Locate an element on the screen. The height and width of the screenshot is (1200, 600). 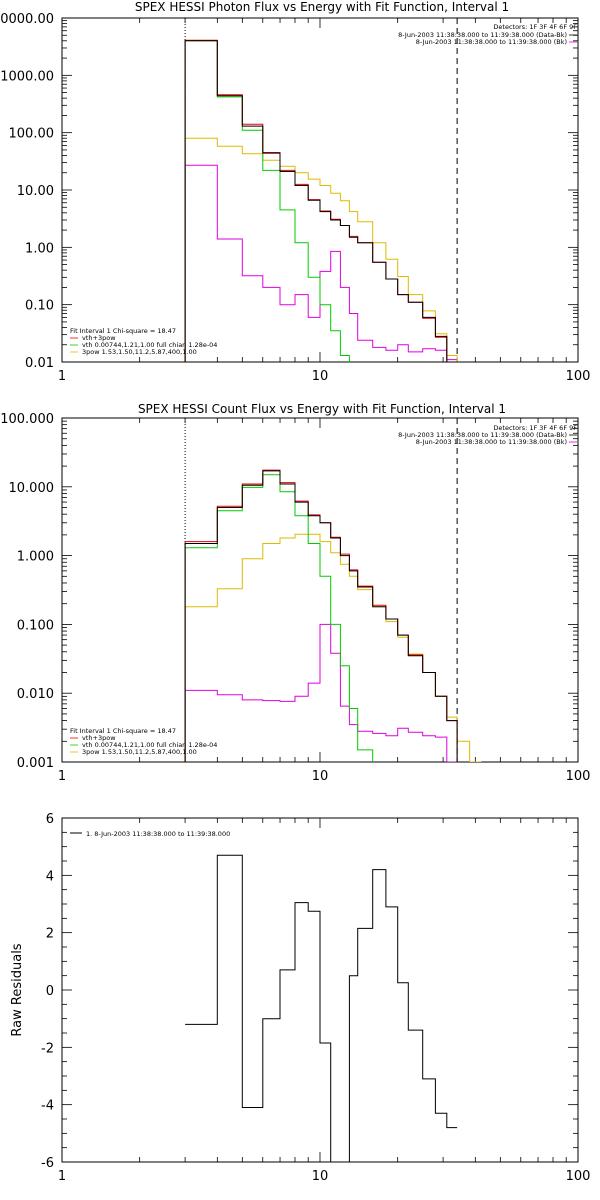
count-fit-interval-label: Fit Interval 1 Chi-square = 18.47 is located at coordinates (123, 731).